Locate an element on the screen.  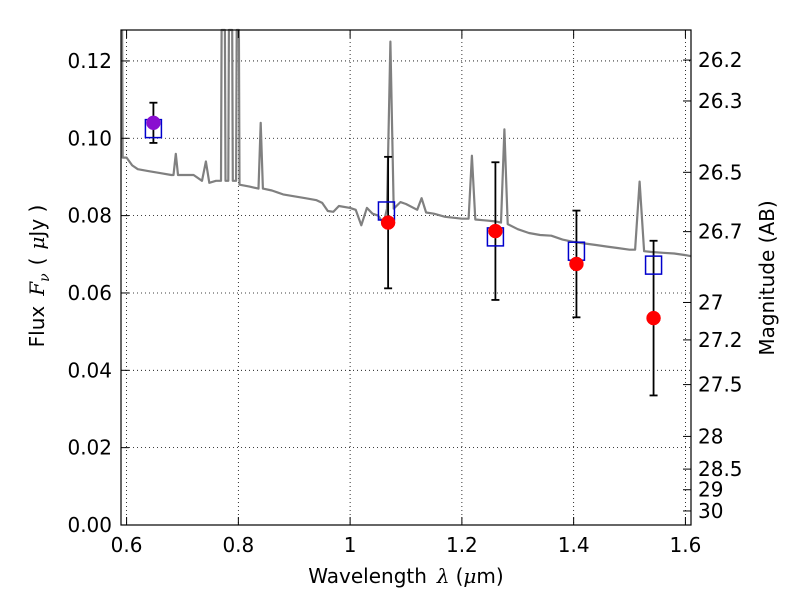
x-axis-label-symbol: λ is located at coordinates (443, 576).